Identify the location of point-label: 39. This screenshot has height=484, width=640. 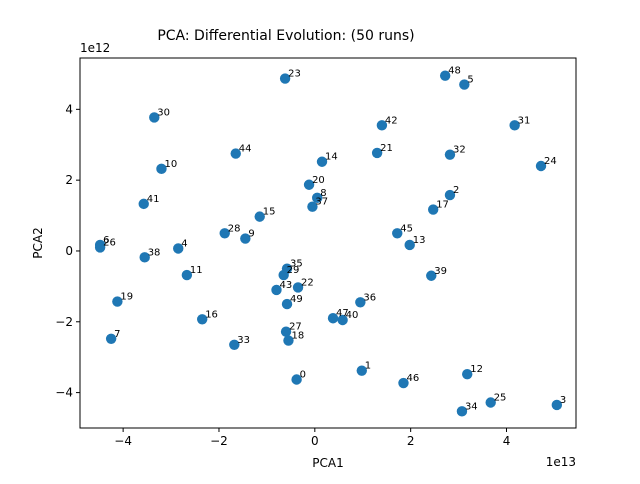
(440, 271).